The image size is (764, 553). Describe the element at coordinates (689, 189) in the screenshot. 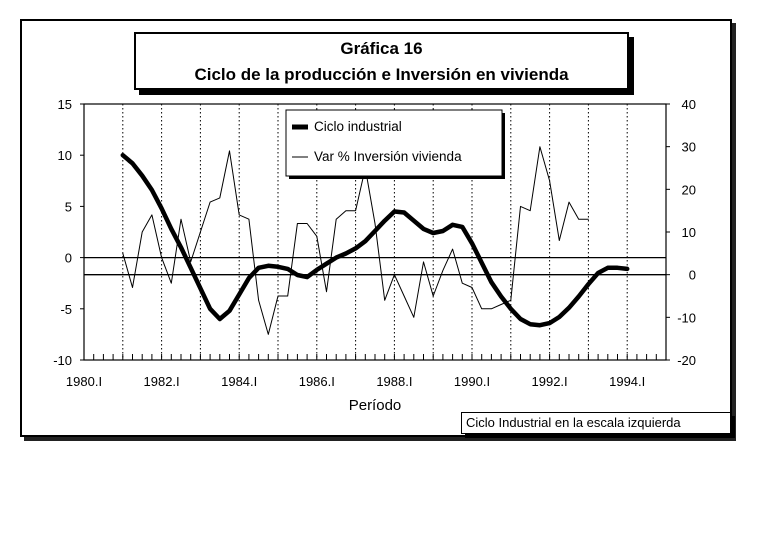

I see `right-axis-tick-label: 20` at that location.